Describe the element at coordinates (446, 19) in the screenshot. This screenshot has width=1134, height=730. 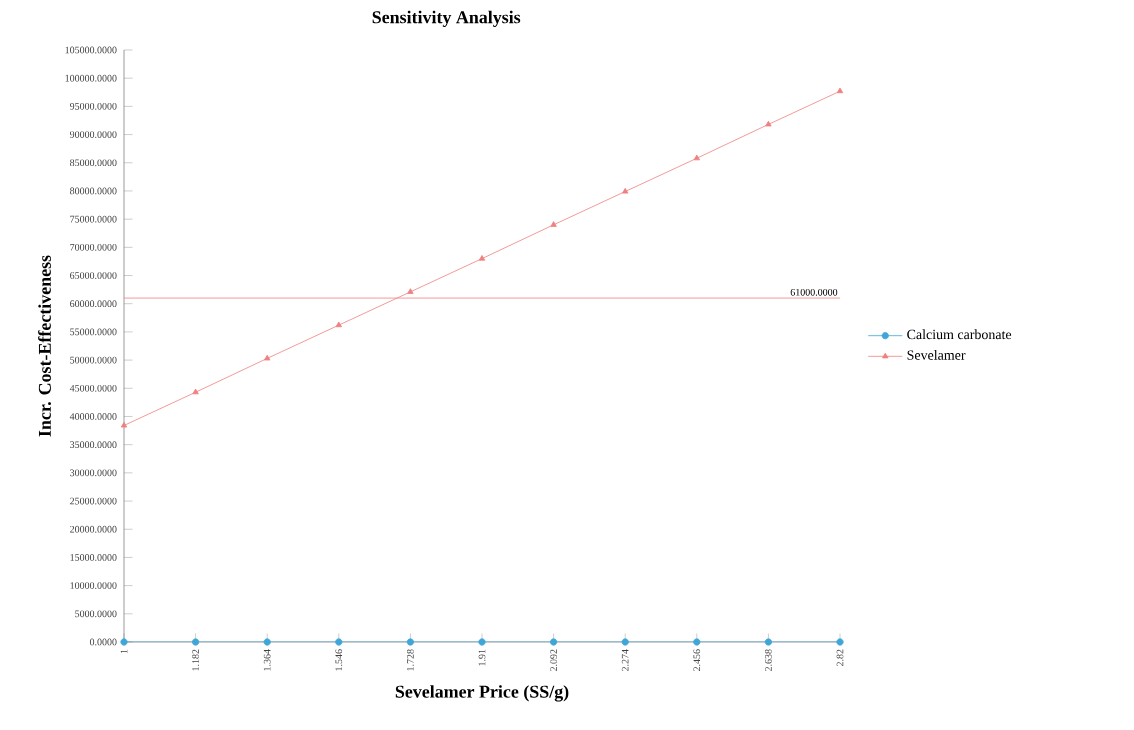
I see `chart-title: Sensitivity Analysis` at that location.